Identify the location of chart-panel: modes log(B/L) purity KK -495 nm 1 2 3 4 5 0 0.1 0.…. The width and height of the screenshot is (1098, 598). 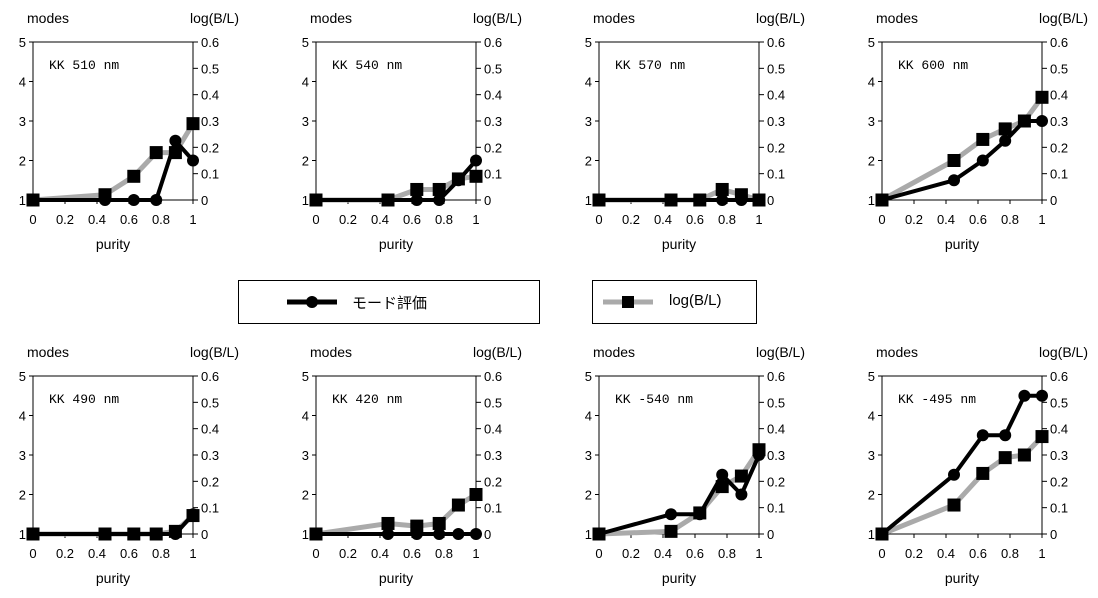
(978, 465).